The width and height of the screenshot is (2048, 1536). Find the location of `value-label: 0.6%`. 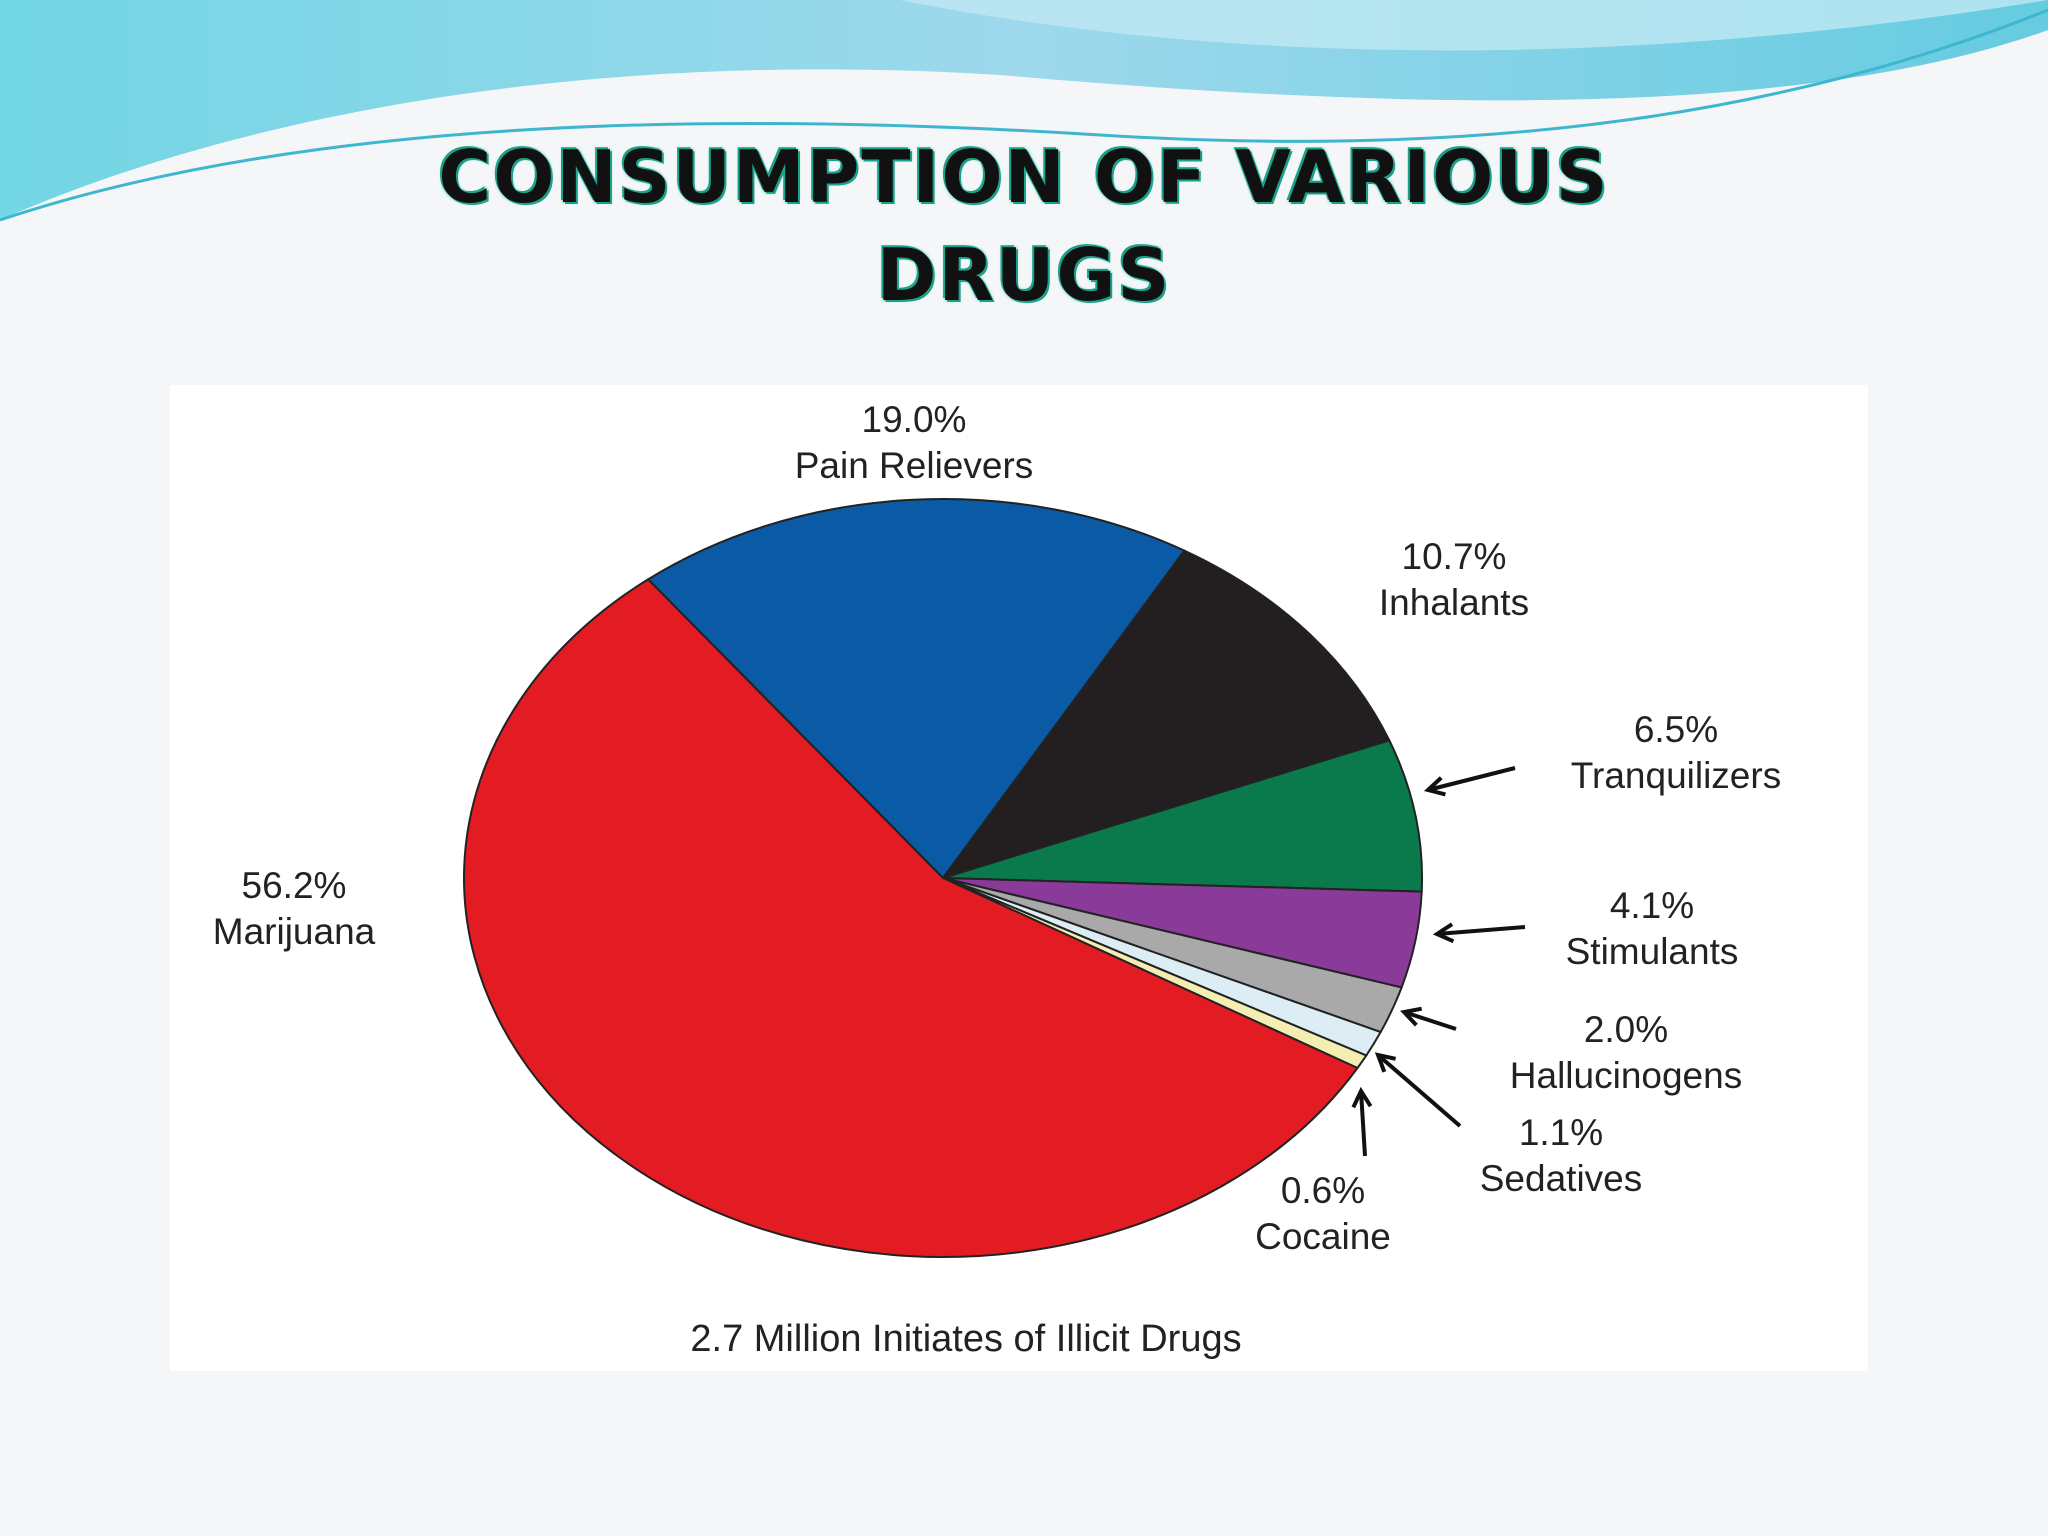

value-label: 0.6% is located at coordinates (1323, 1190).